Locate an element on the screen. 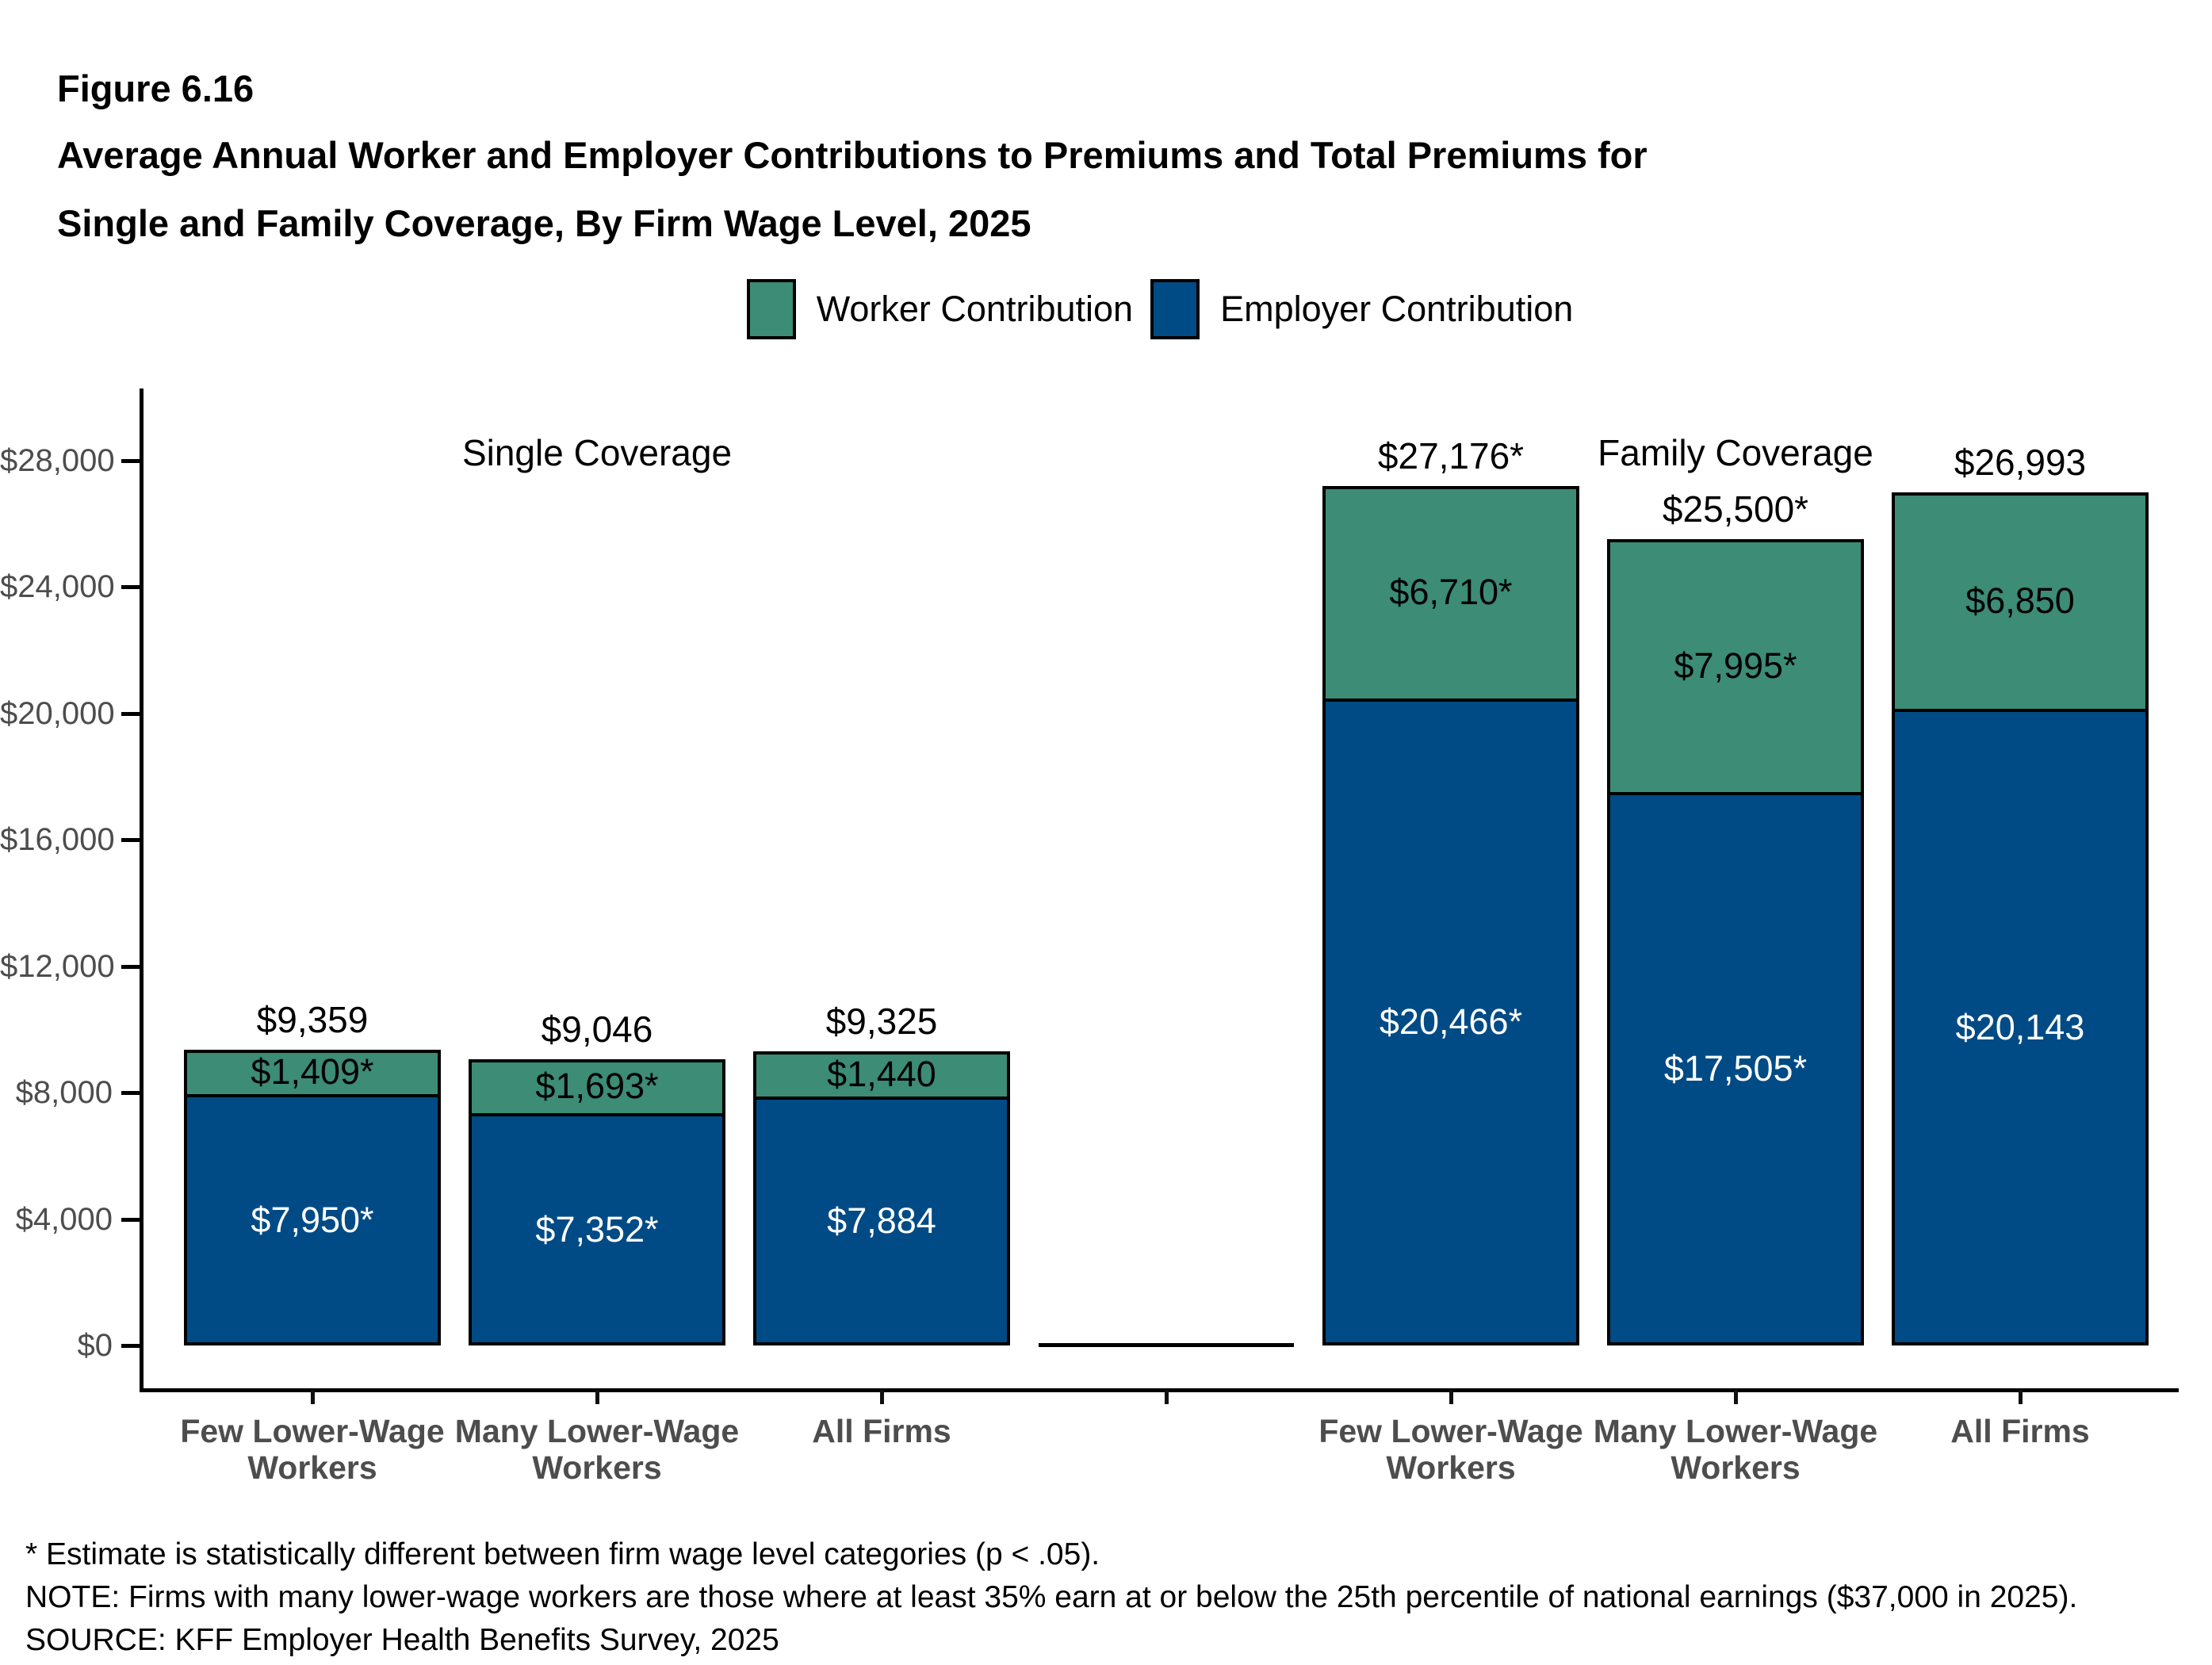  bar-total-label: $27,176* is located at coordinates (1451, 456).